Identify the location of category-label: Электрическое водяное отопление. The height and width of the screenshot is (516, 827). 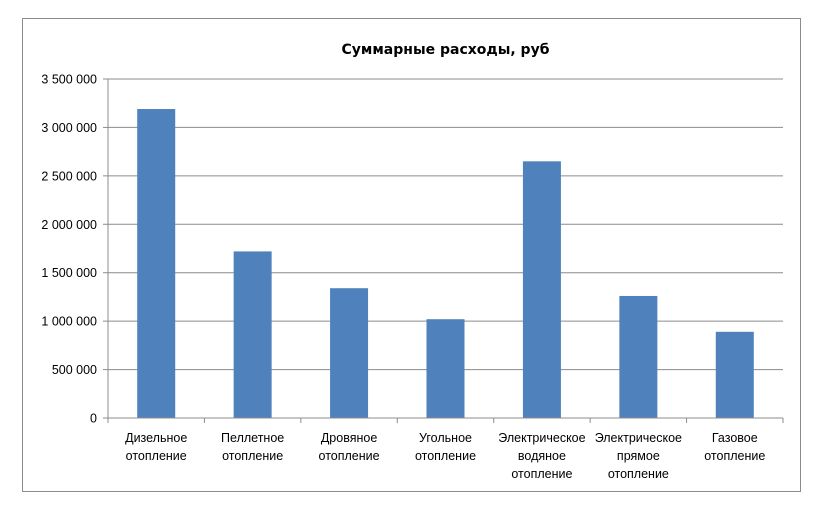
(541, 456).